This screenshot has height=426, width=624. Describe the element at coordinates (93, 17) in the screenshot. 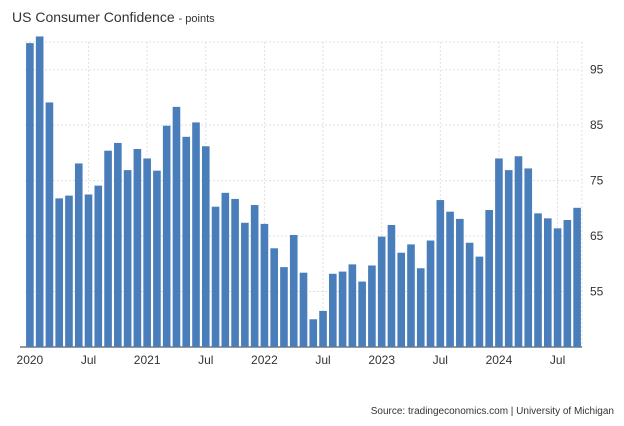

I see `chart-title-text: US Consumer Confidence` at that location.